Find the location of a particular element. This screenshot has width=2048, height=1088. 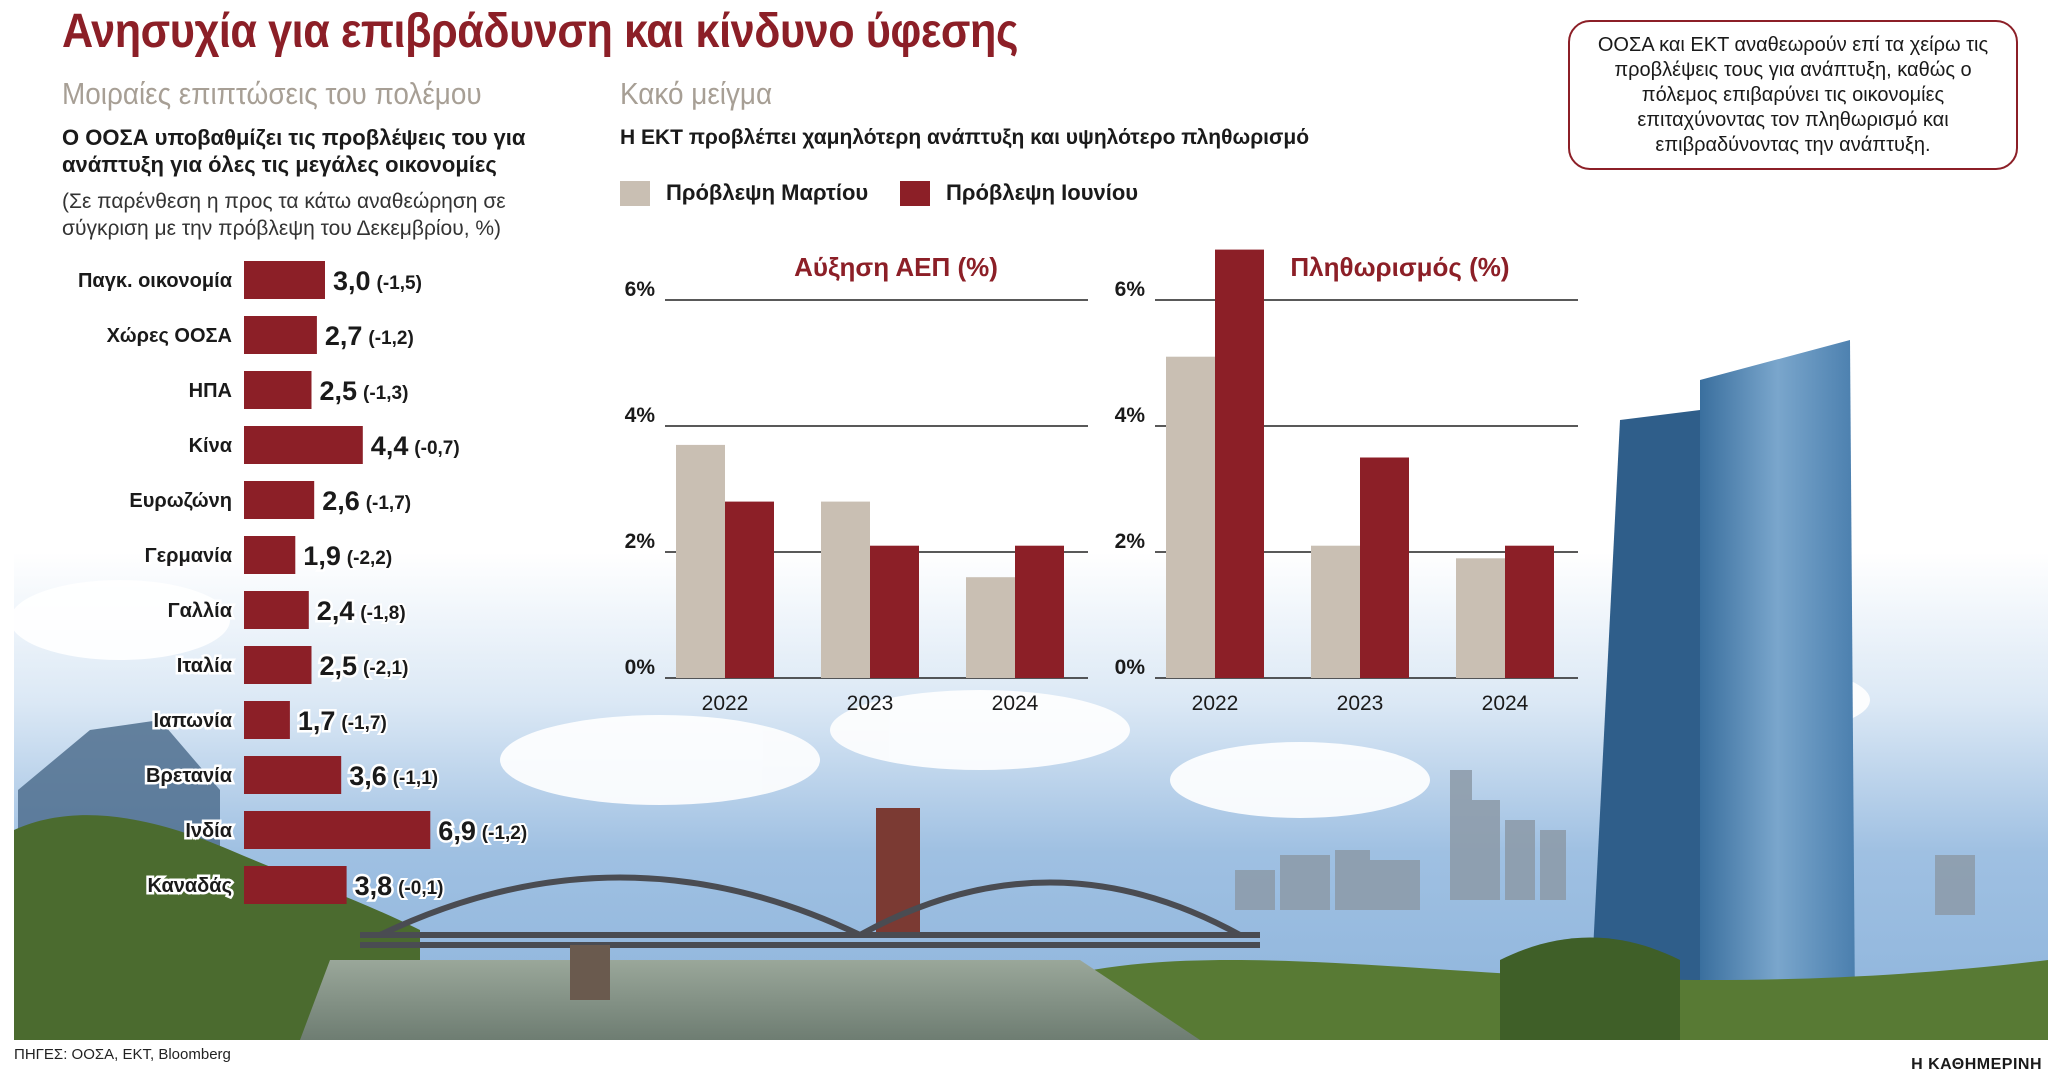

legend-item-march: Πρόβλεψη Μαρτίου is located at coordinates (744, 193).